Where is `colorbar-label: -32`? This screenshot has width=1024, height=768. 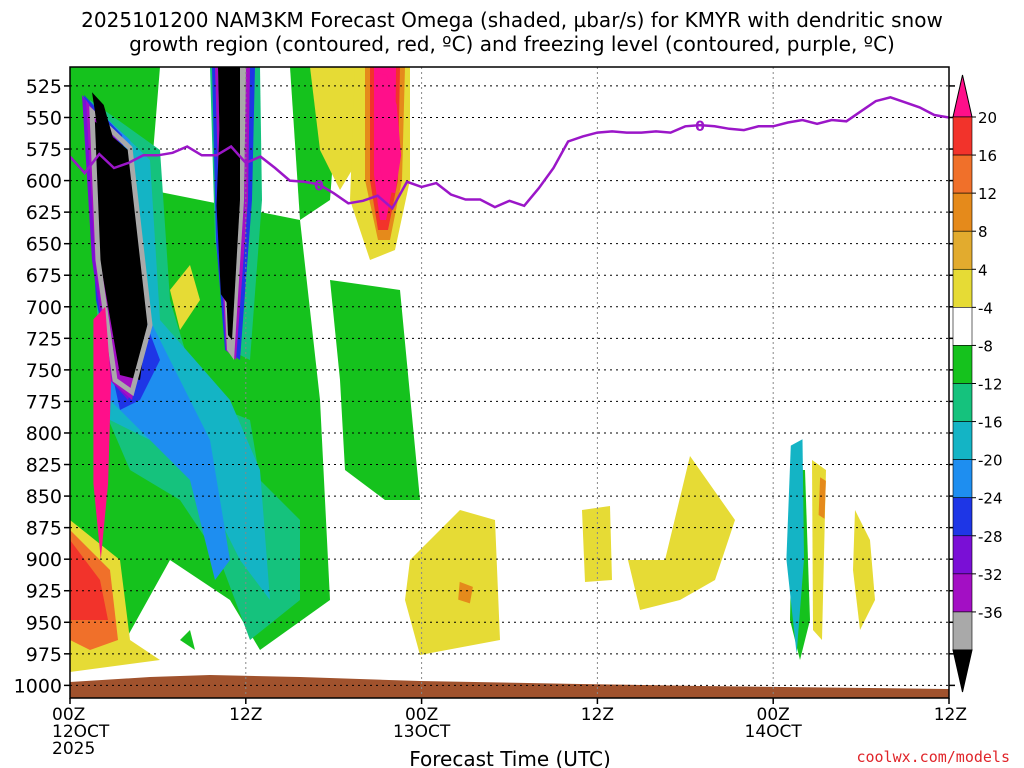 colorbar-label: -32 is located at coordinates (990, 575).